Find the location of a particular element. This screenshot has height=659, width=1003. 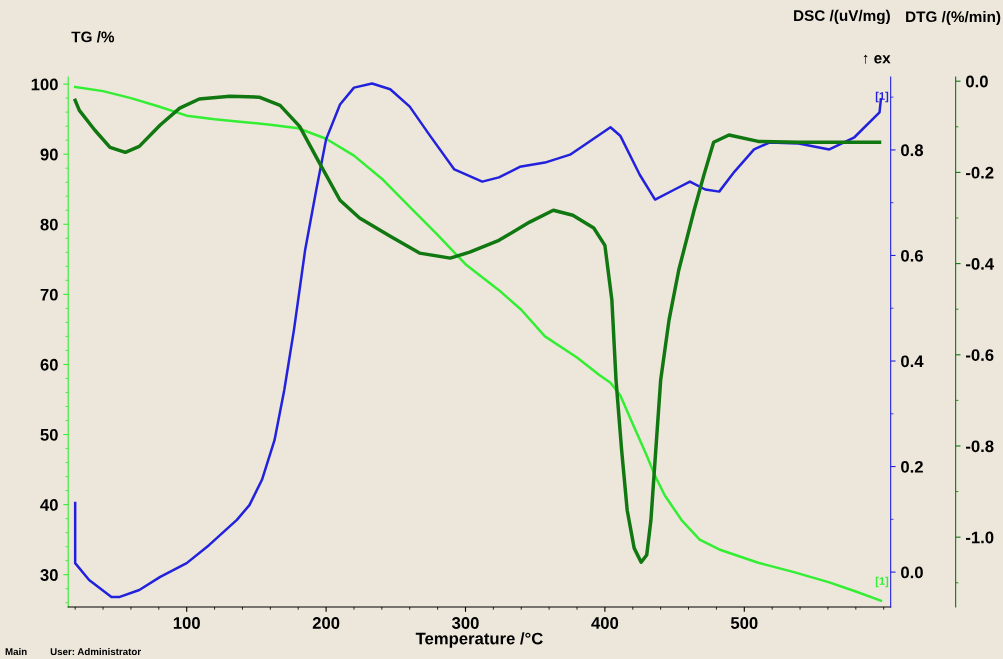

y2-tick-label: 0.4 is located at coordinates (912, 361).